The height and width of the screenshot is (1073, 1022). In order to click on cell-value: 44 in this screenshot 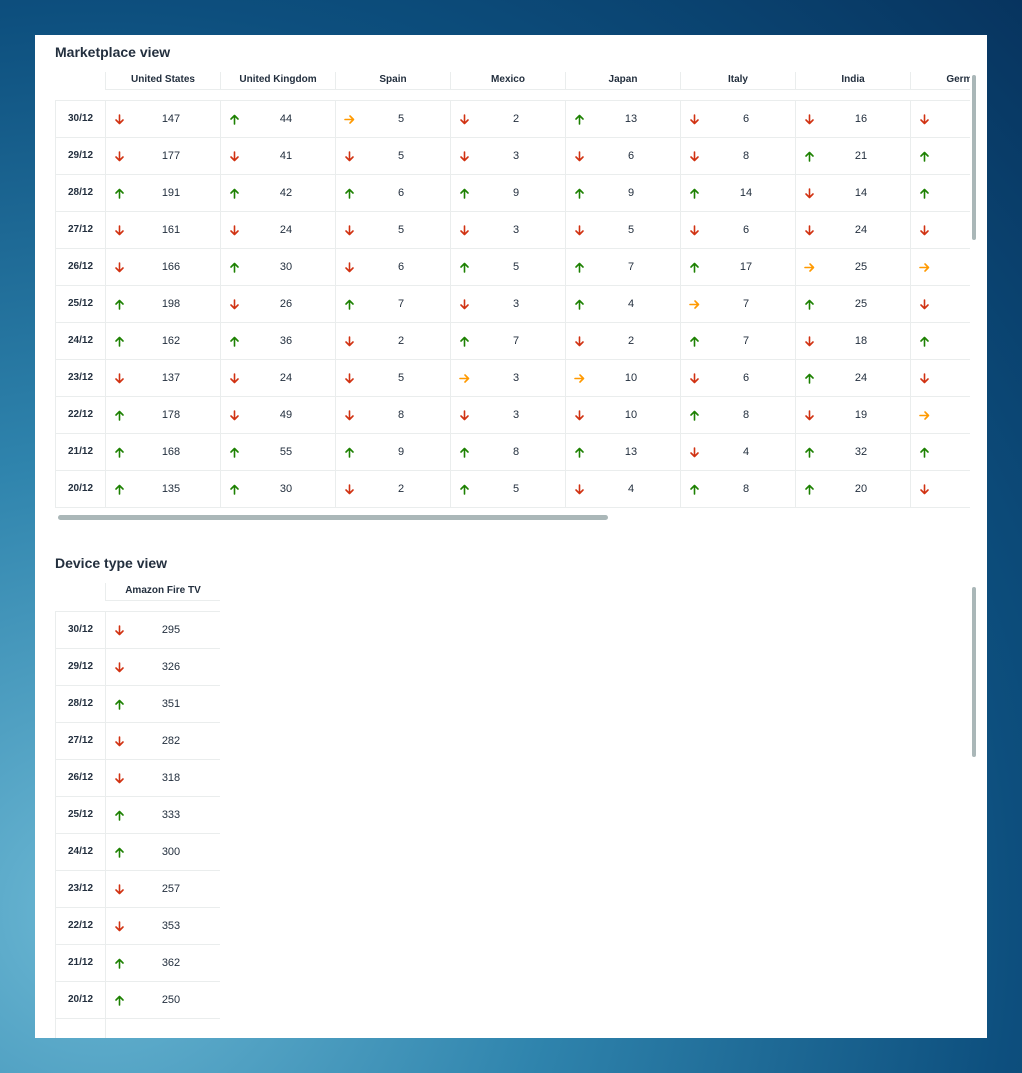, I will do `click(286, 119)`.